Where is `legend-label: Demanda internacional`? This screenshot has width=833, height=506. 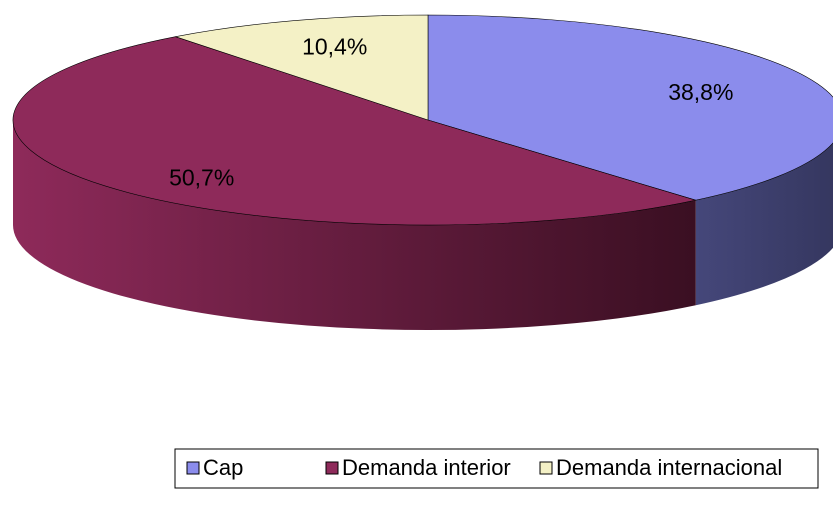 legend-label: Demanda internacional is located at coordinates (669, 467).